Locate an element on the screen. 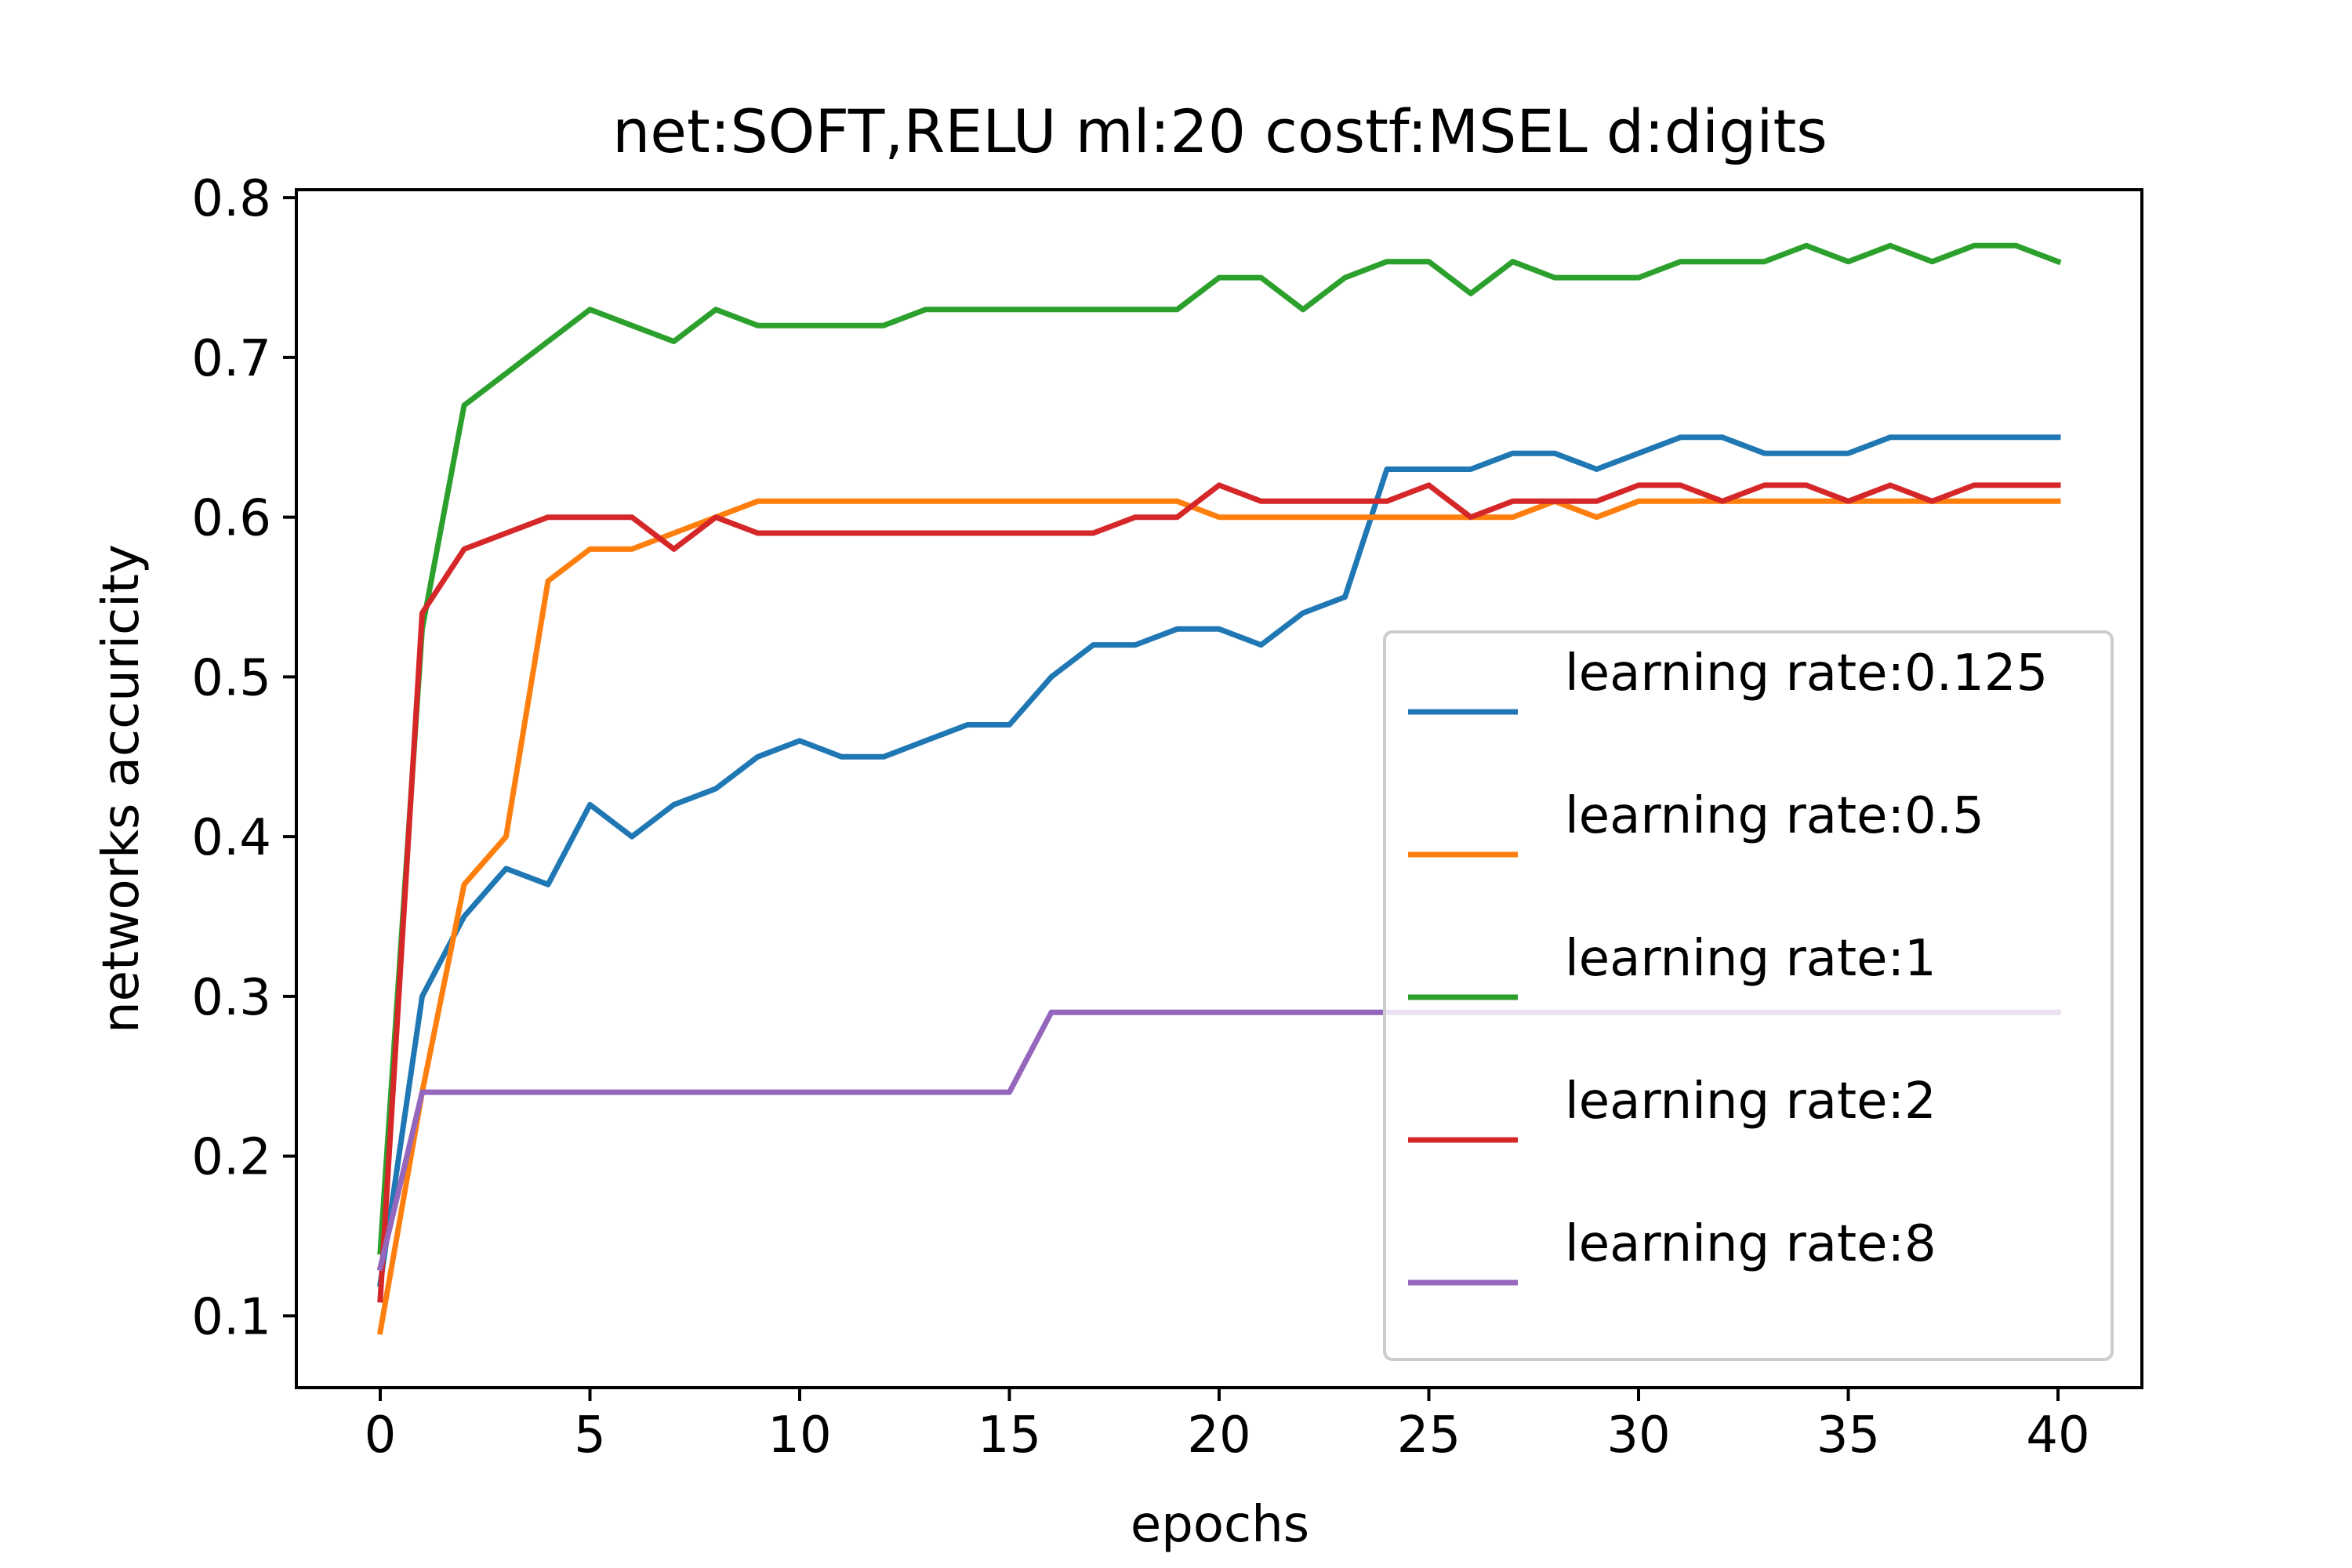 The image size is (2352, 1568). legend-label: learning rate:0.5 is located at coordinates (1774, 816).